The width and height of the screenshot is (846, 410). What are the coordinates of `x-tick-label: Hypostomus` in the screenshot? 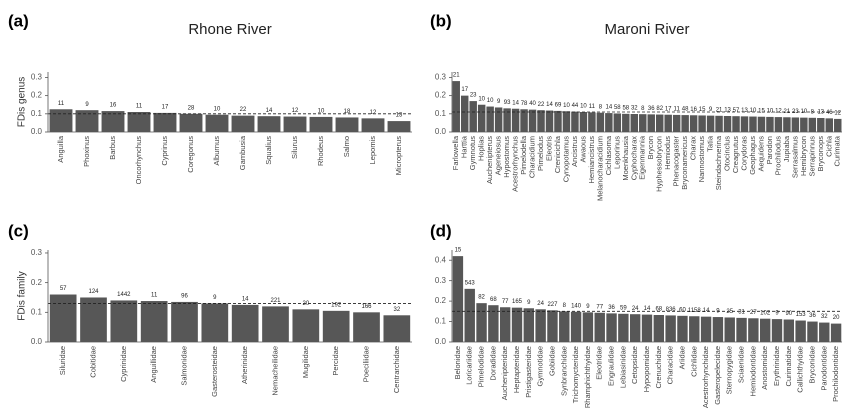 It's located at (506, 157).